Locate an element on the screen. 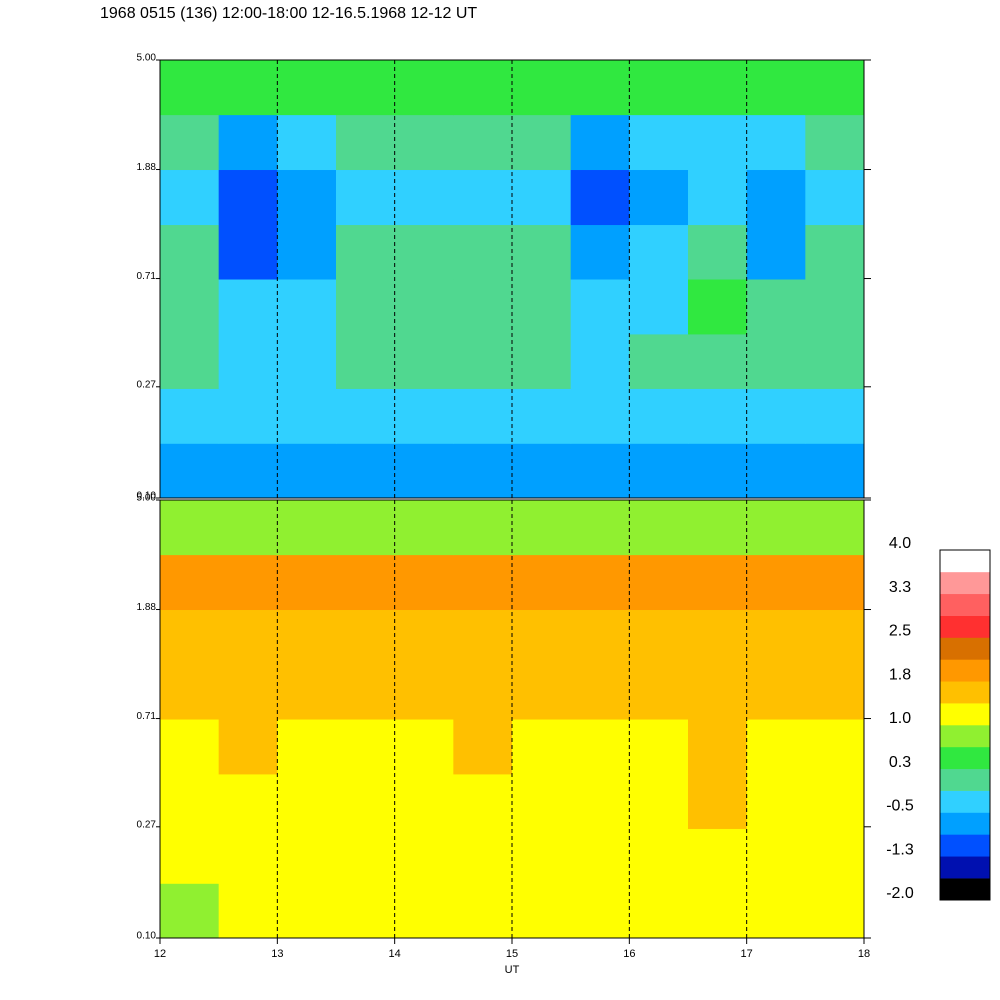 The width and height of the screenshot is (1000, 1000). x-tick-label: 16 is located at coordinates (629, 954).